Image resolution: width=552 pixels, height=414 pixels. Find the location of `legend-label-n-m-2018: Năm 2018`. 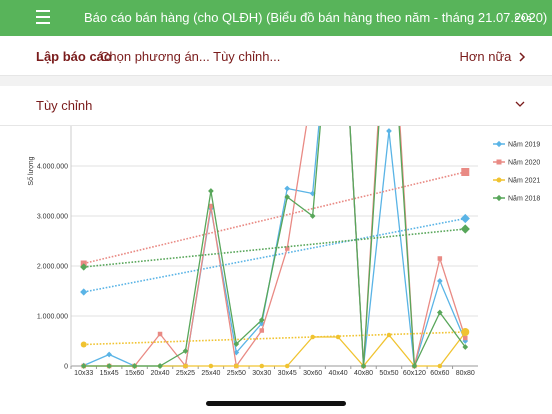

legend-label-n-m-2018: Năm 2018 is located at coordinates (524, 199).